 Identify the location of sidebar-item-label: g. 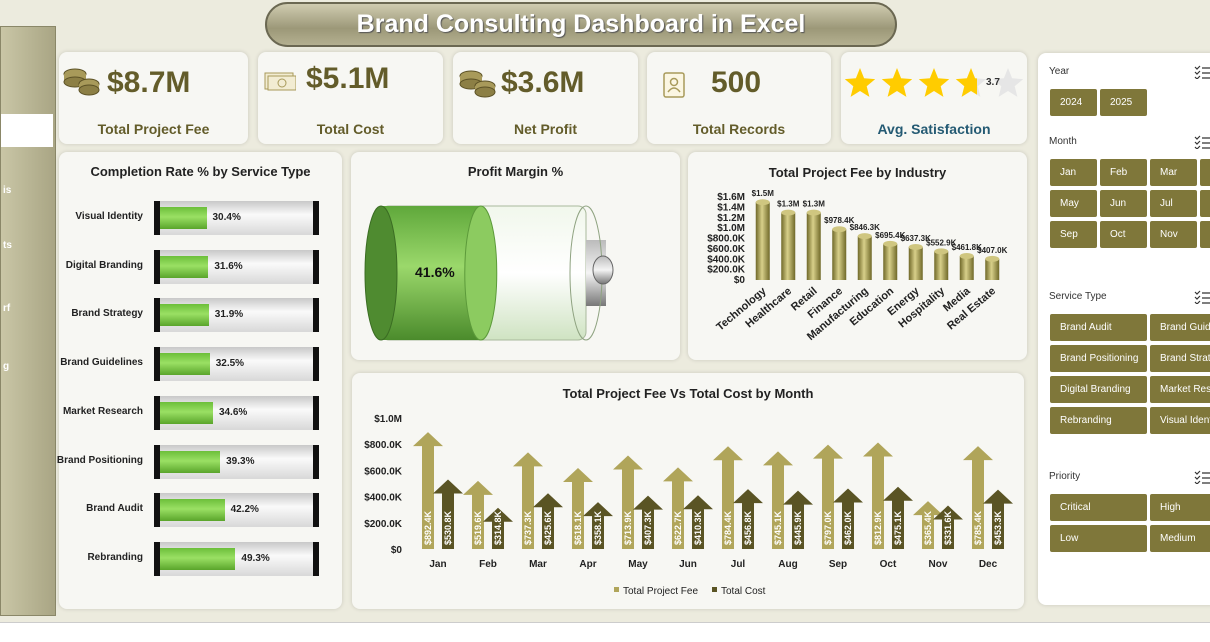
(6, 366).